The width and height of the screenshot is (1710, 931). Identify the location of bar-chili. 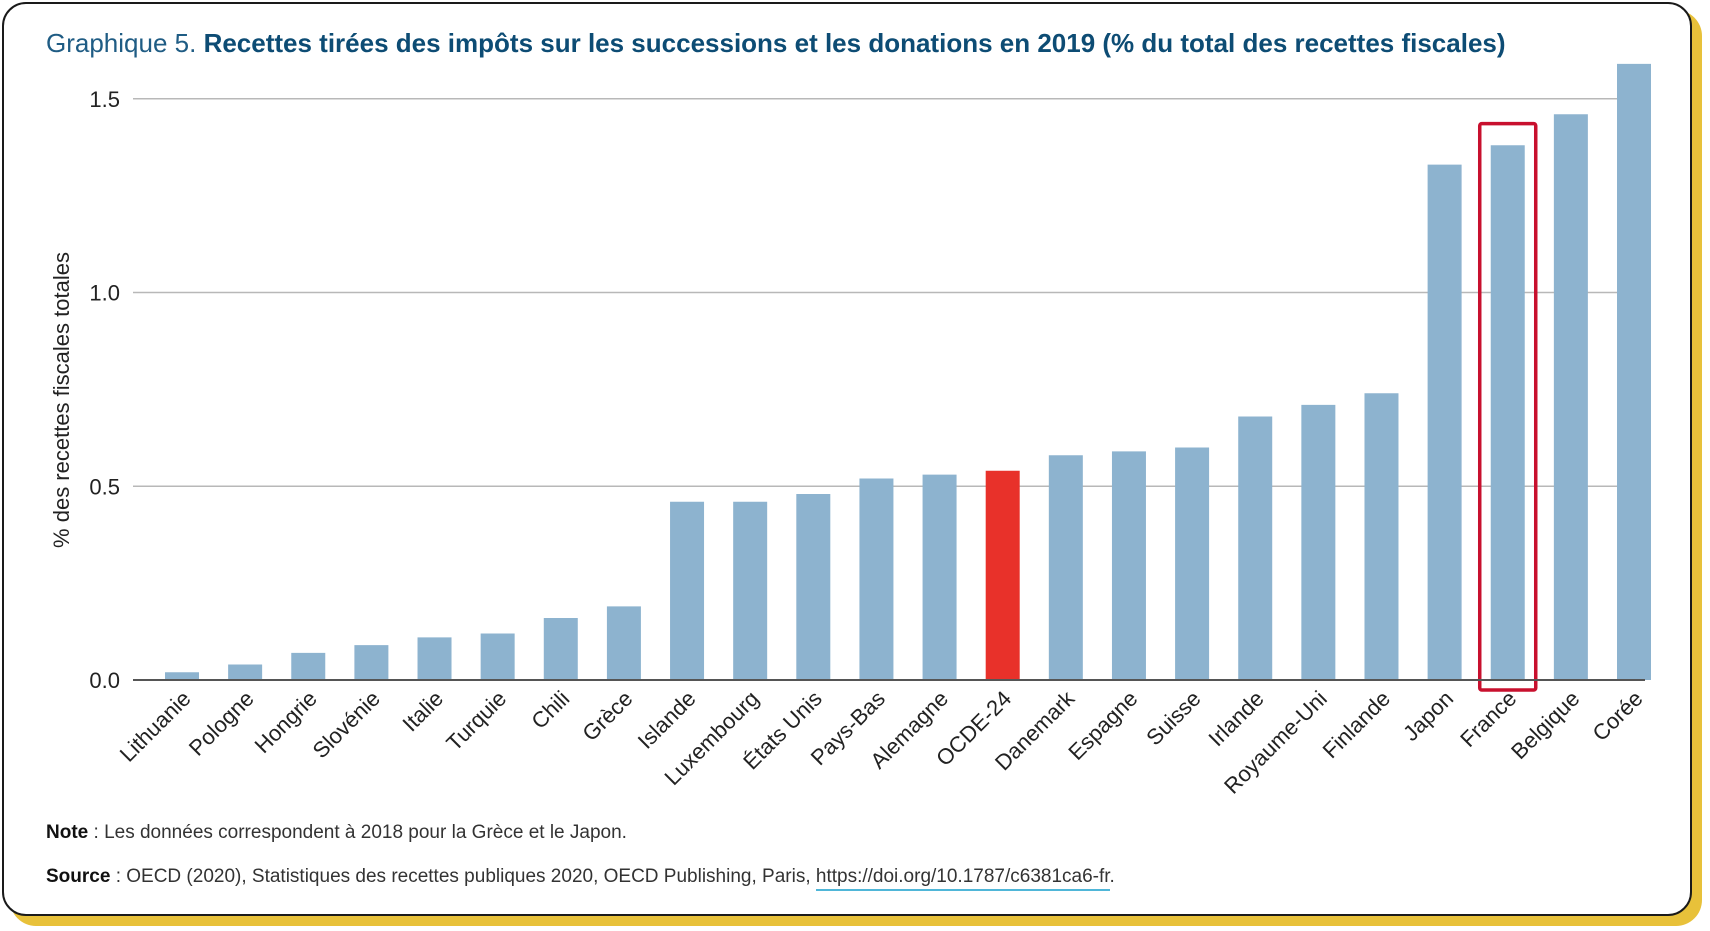
(560, 649).